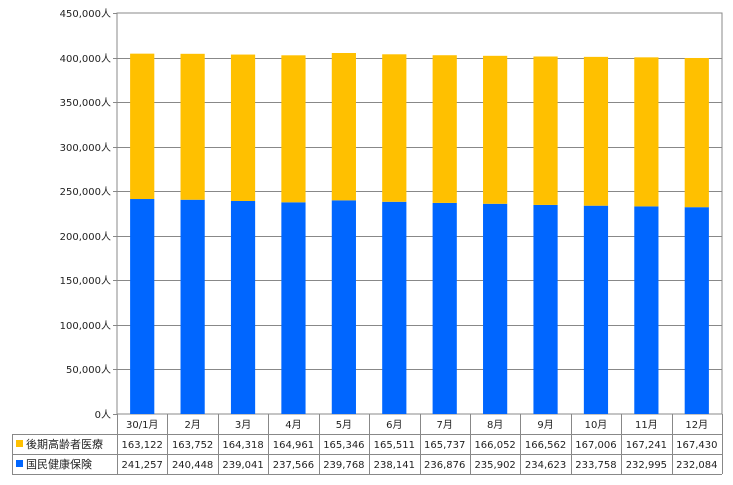 This screenshot has height=485, width=733. What do you see at coordinates (545, 445) in the screenshot?
I see `data-table-cell: 166,562` at bounding box center [545, 445].